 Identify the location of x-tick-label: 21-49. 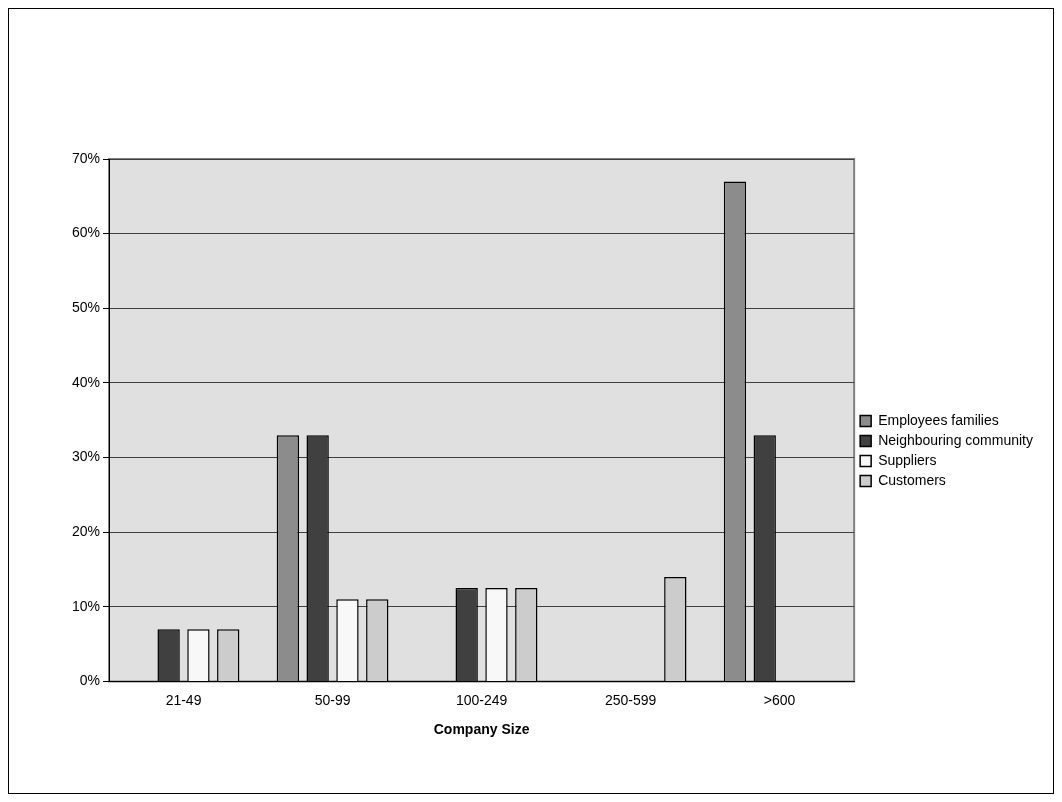
(183, 699).